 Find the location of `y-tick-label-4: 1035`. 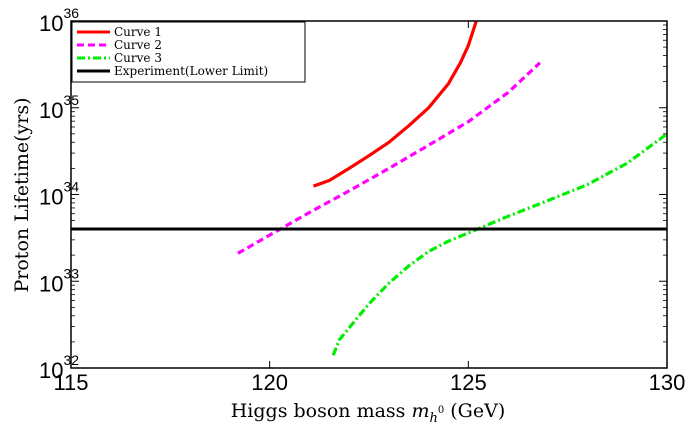

y-tick-label-4: 1035 is located at coordinates (59, 107).